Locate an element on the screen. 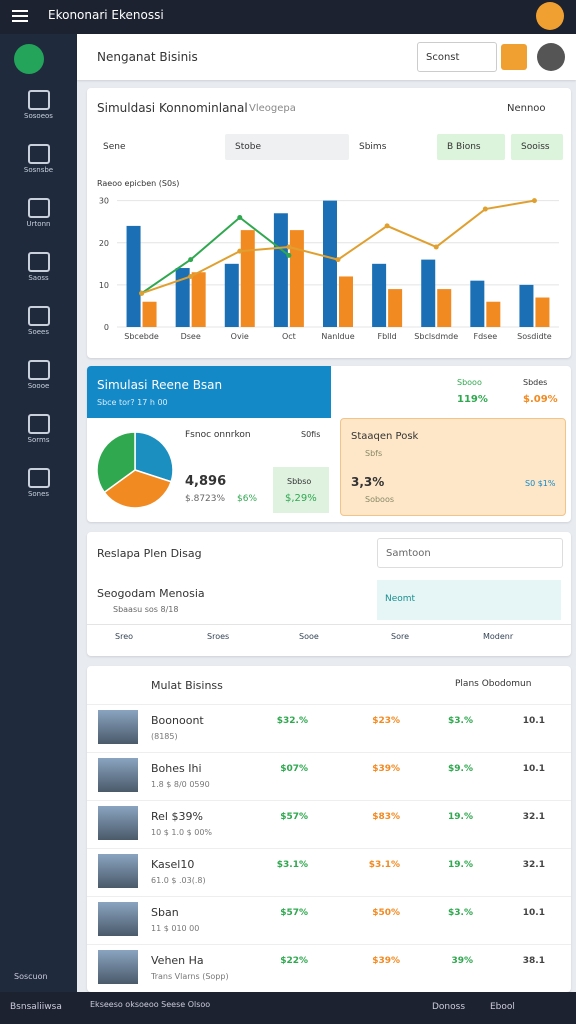 Image resolution: width=576 pixels, height=1024 pixels. value-box: Sbbso $,29% is located at coordinates (301, 490).